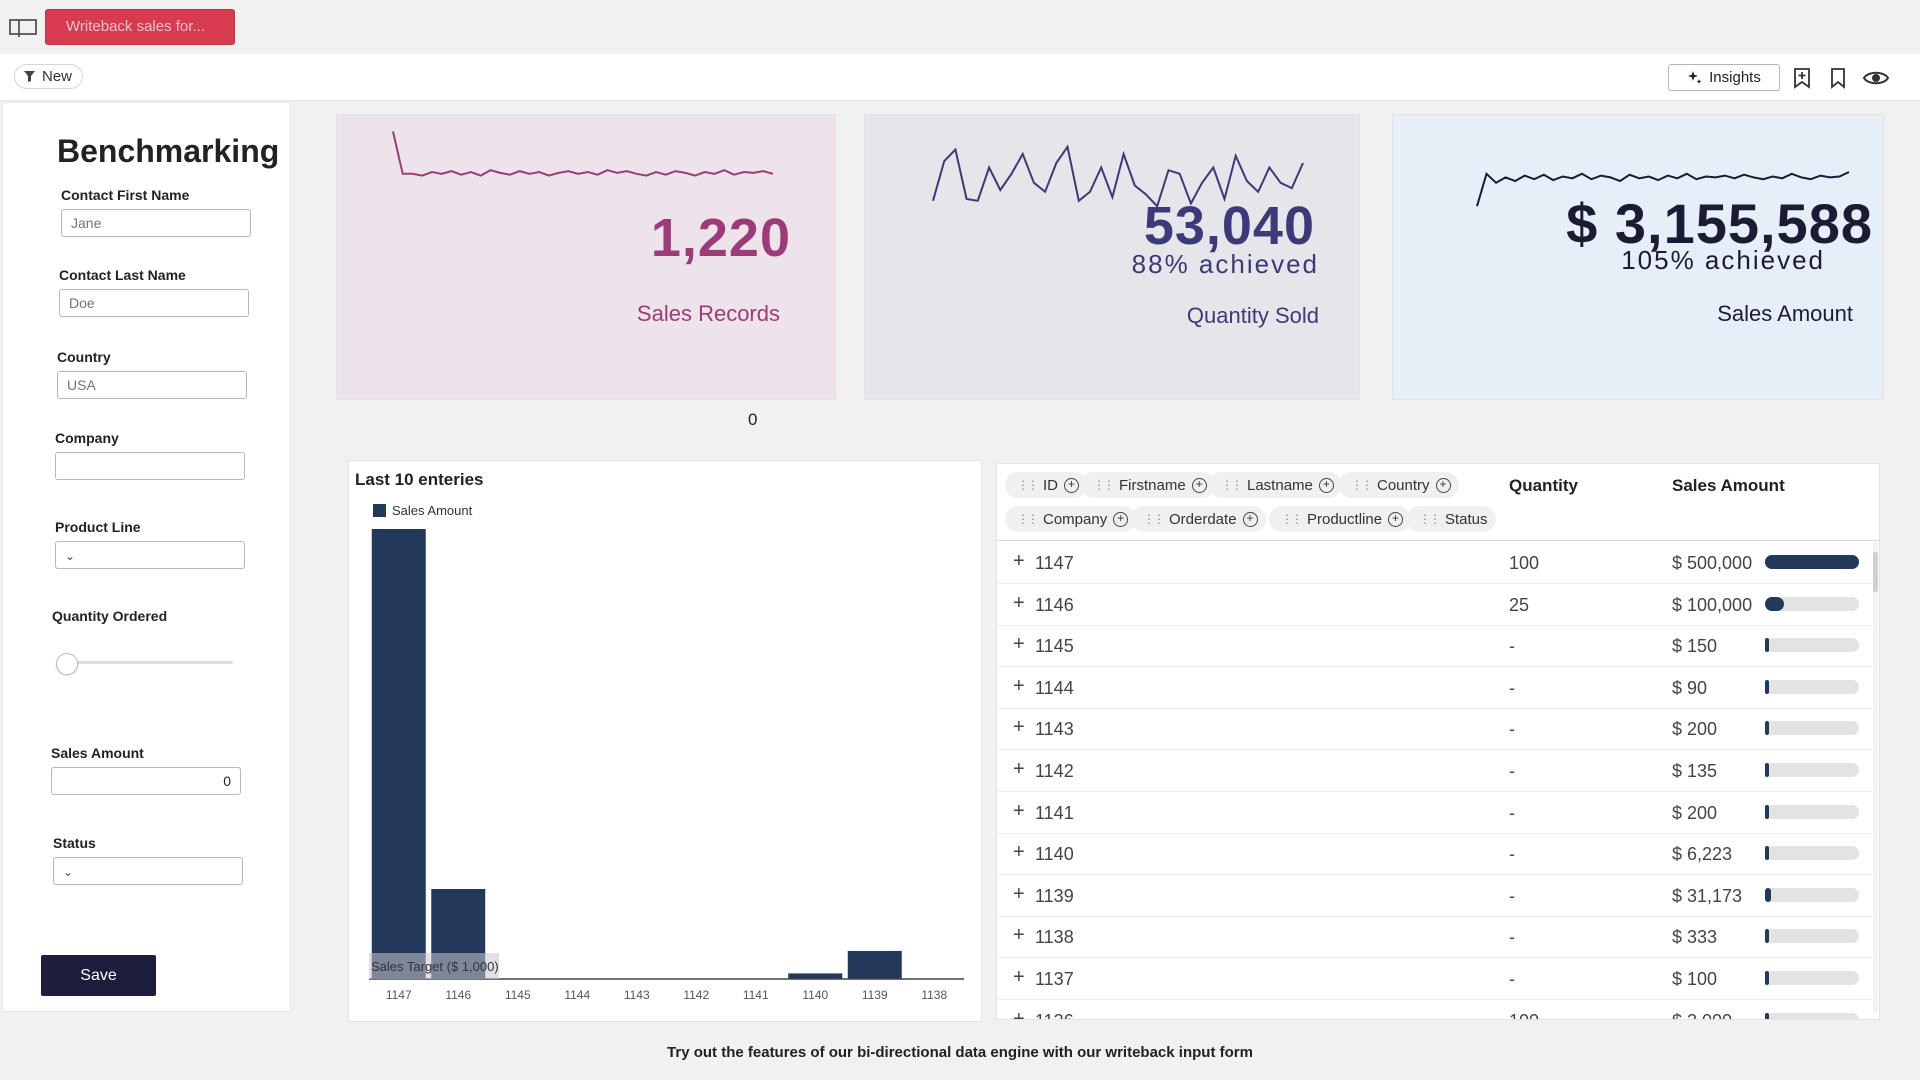 The image size is (1920, 1080). I want to click on pivot-field-country: ⋮⋮ Country +, so click(1399, 485).